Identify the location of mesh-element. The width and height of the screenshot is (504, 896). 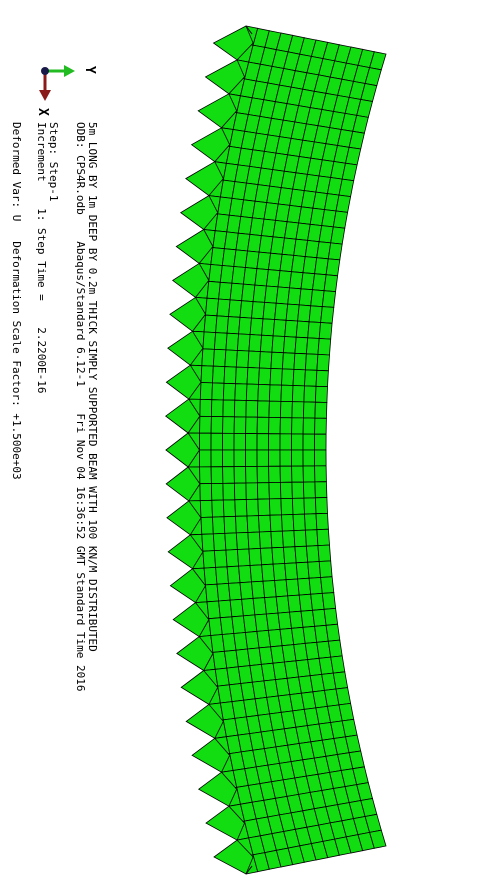
(378, 839).